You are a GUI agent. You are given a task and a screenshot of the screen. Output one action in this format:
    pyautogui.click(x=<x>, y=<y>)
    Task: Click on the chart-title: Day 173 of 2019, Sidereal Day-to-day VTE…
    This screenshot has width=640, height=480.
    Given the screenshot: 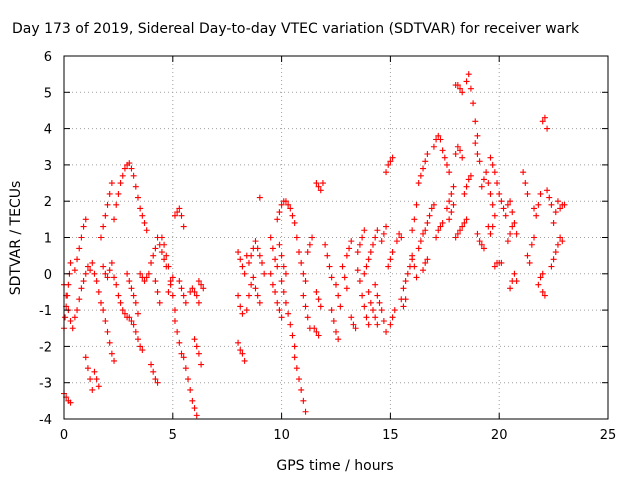 What is the action you would take?
    pyautogui.click(x=296, y=29)
    